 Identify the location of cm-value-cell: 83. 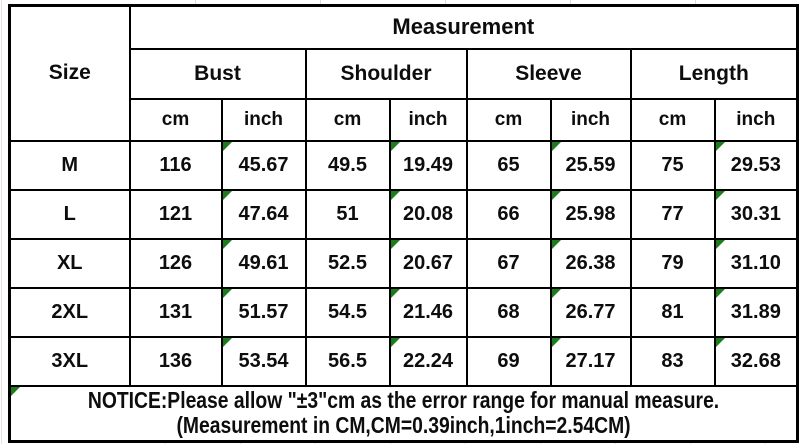
(672, 361).